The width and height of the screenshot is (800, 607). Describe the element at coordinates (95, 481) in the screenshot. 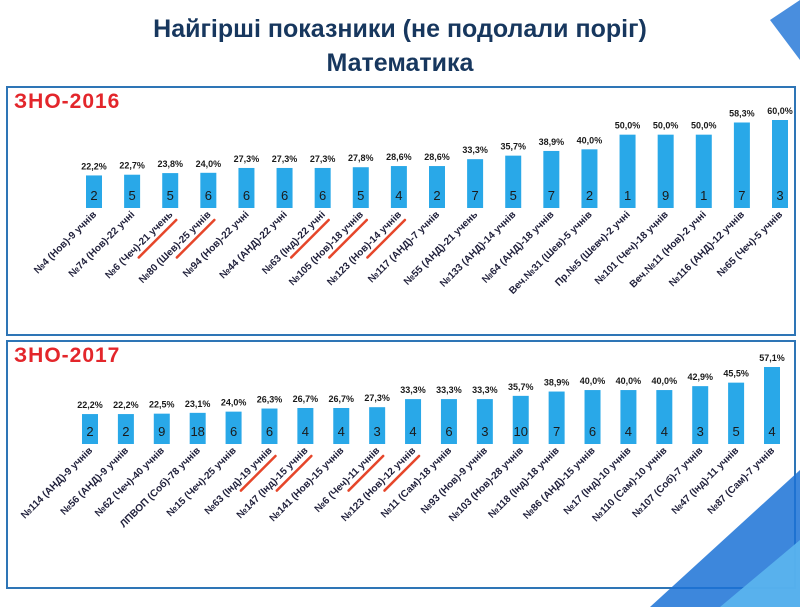

I see `category-label: №56 (АНД)-9 учнів` at that location.